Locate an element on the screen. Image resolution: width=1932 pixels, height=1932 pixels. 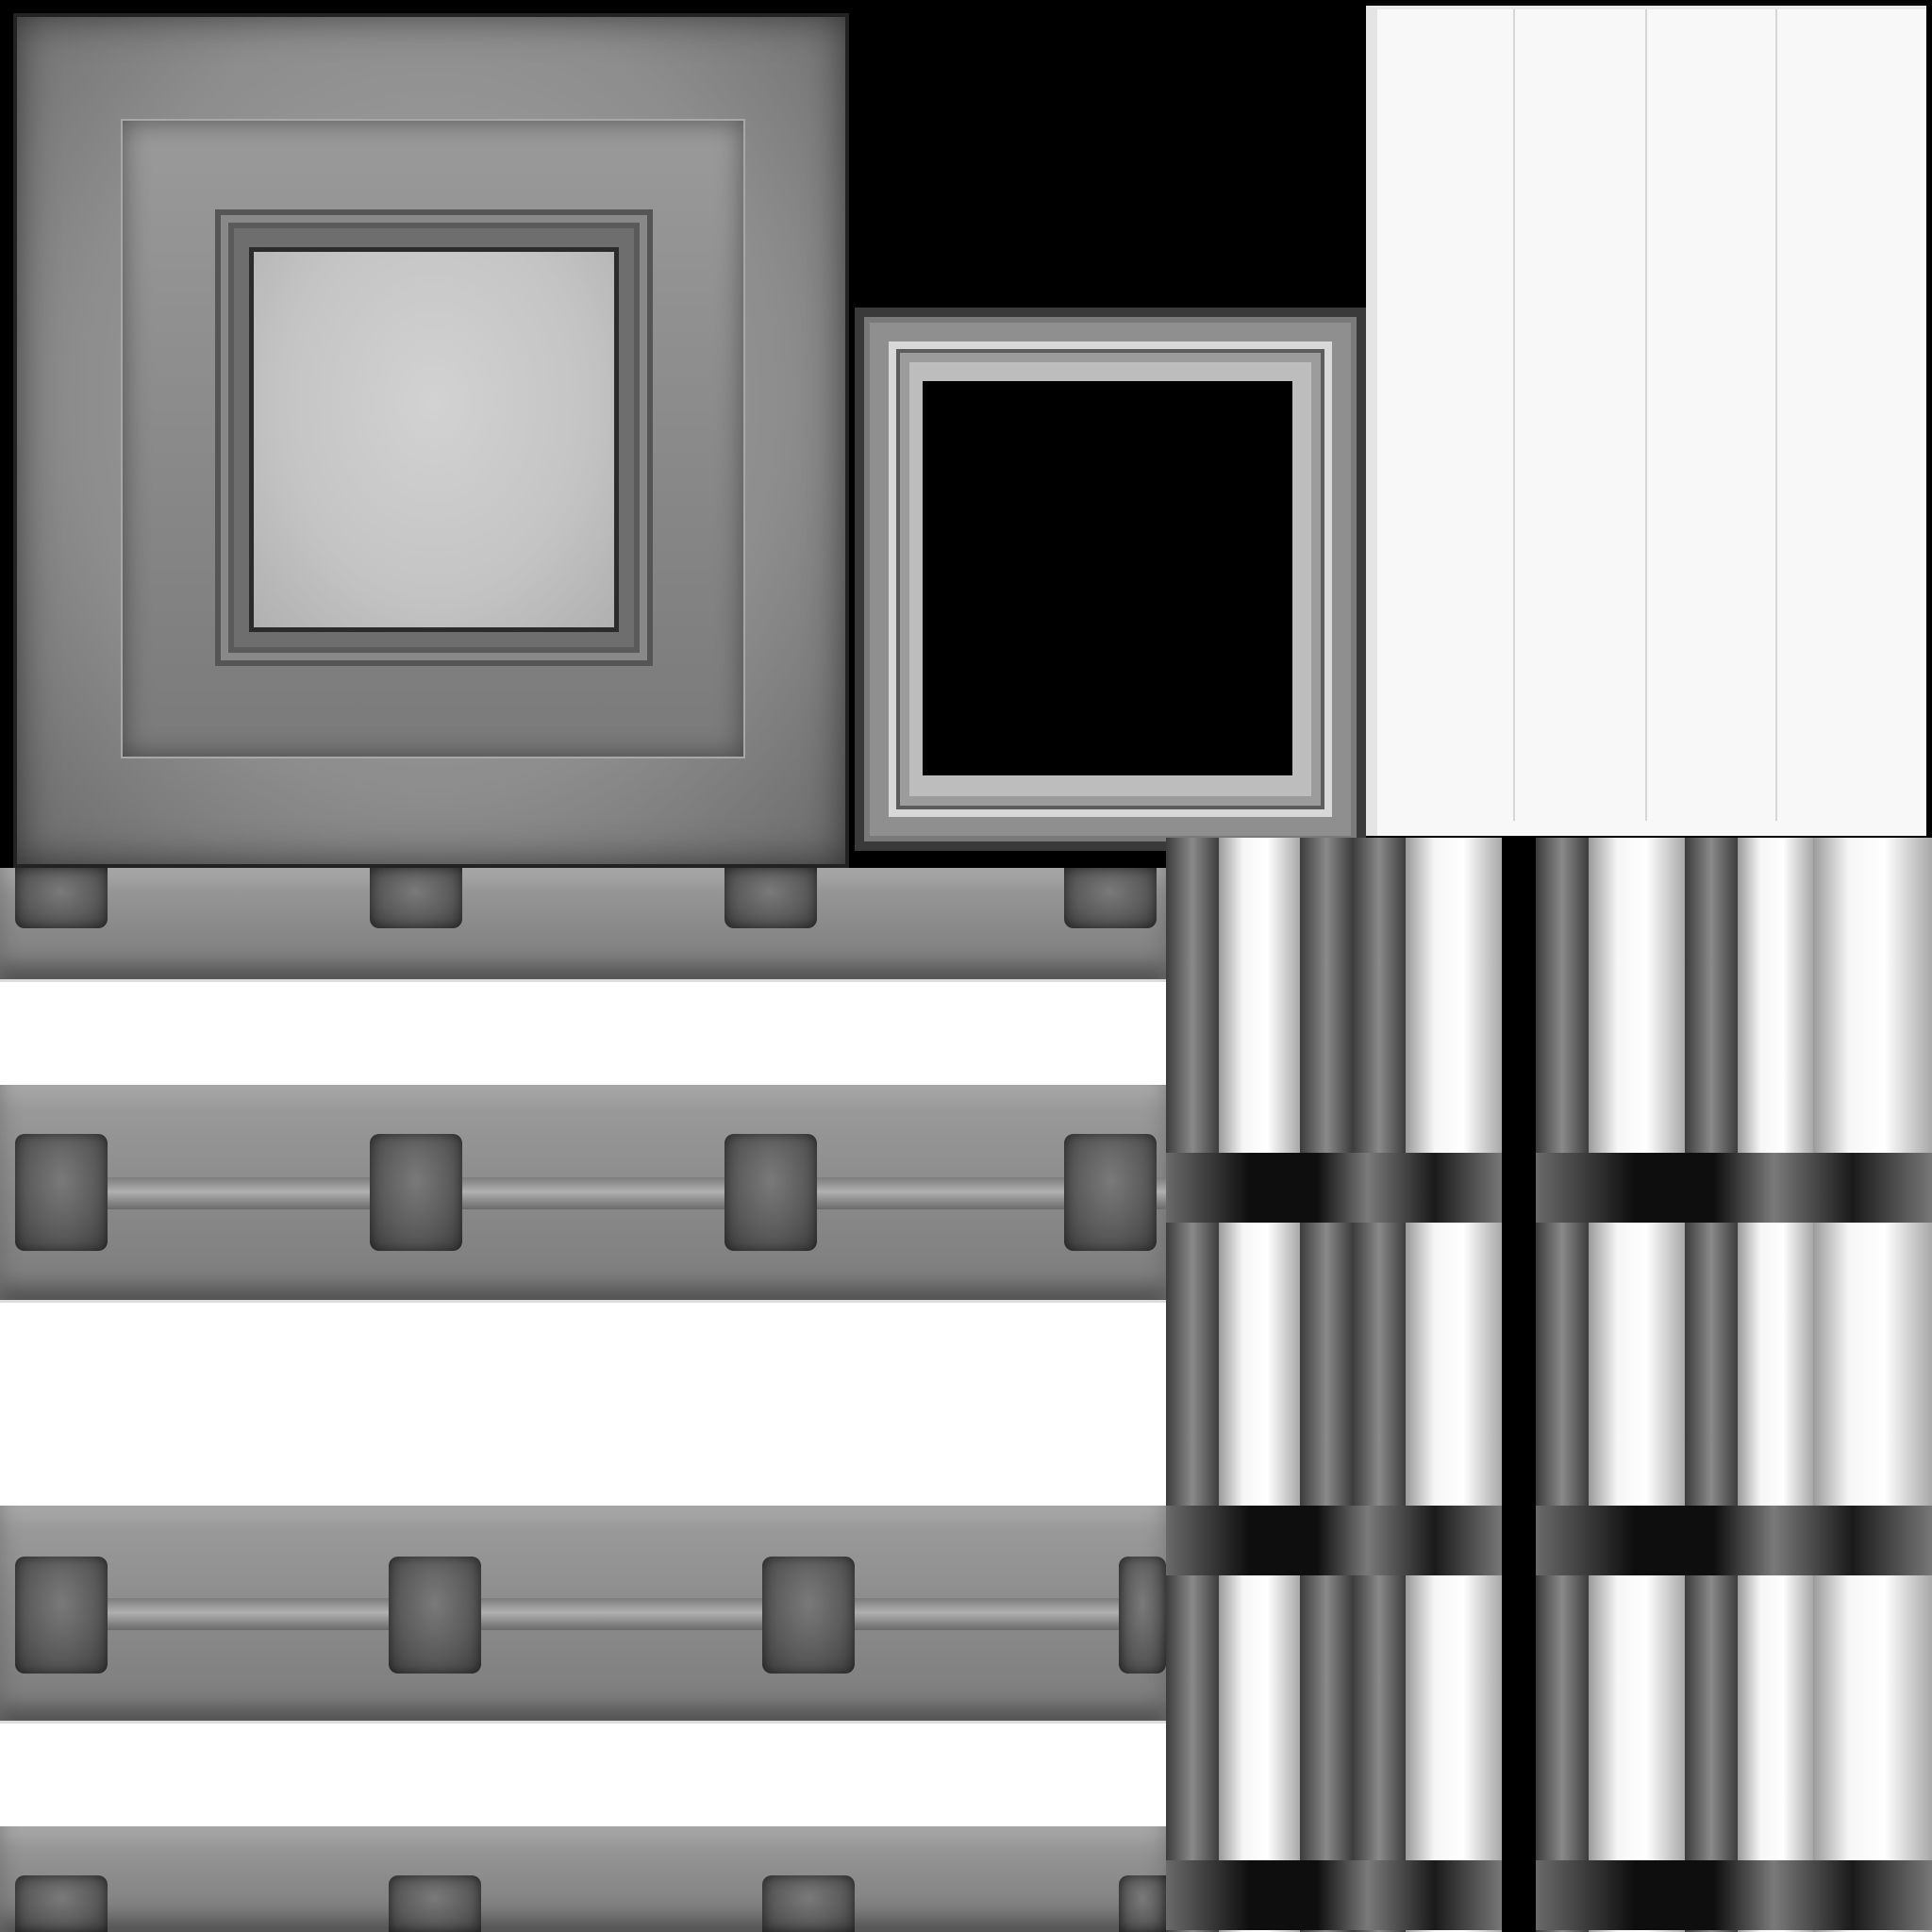
column-gap is located at coordinates (1519, 1385).